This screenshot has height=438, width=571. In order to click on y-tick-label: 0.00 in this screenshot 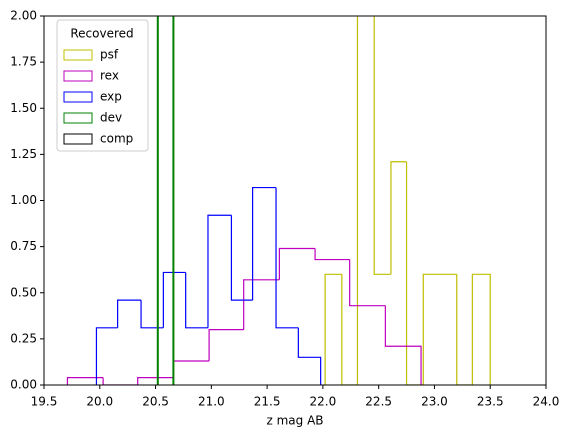, I will do `click(23, 385)`.